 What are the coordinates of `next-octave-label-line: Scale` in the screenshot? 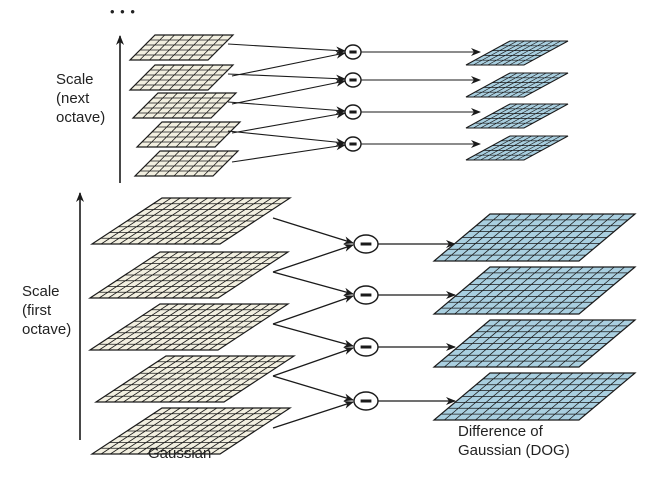 It's located at (75, 79).